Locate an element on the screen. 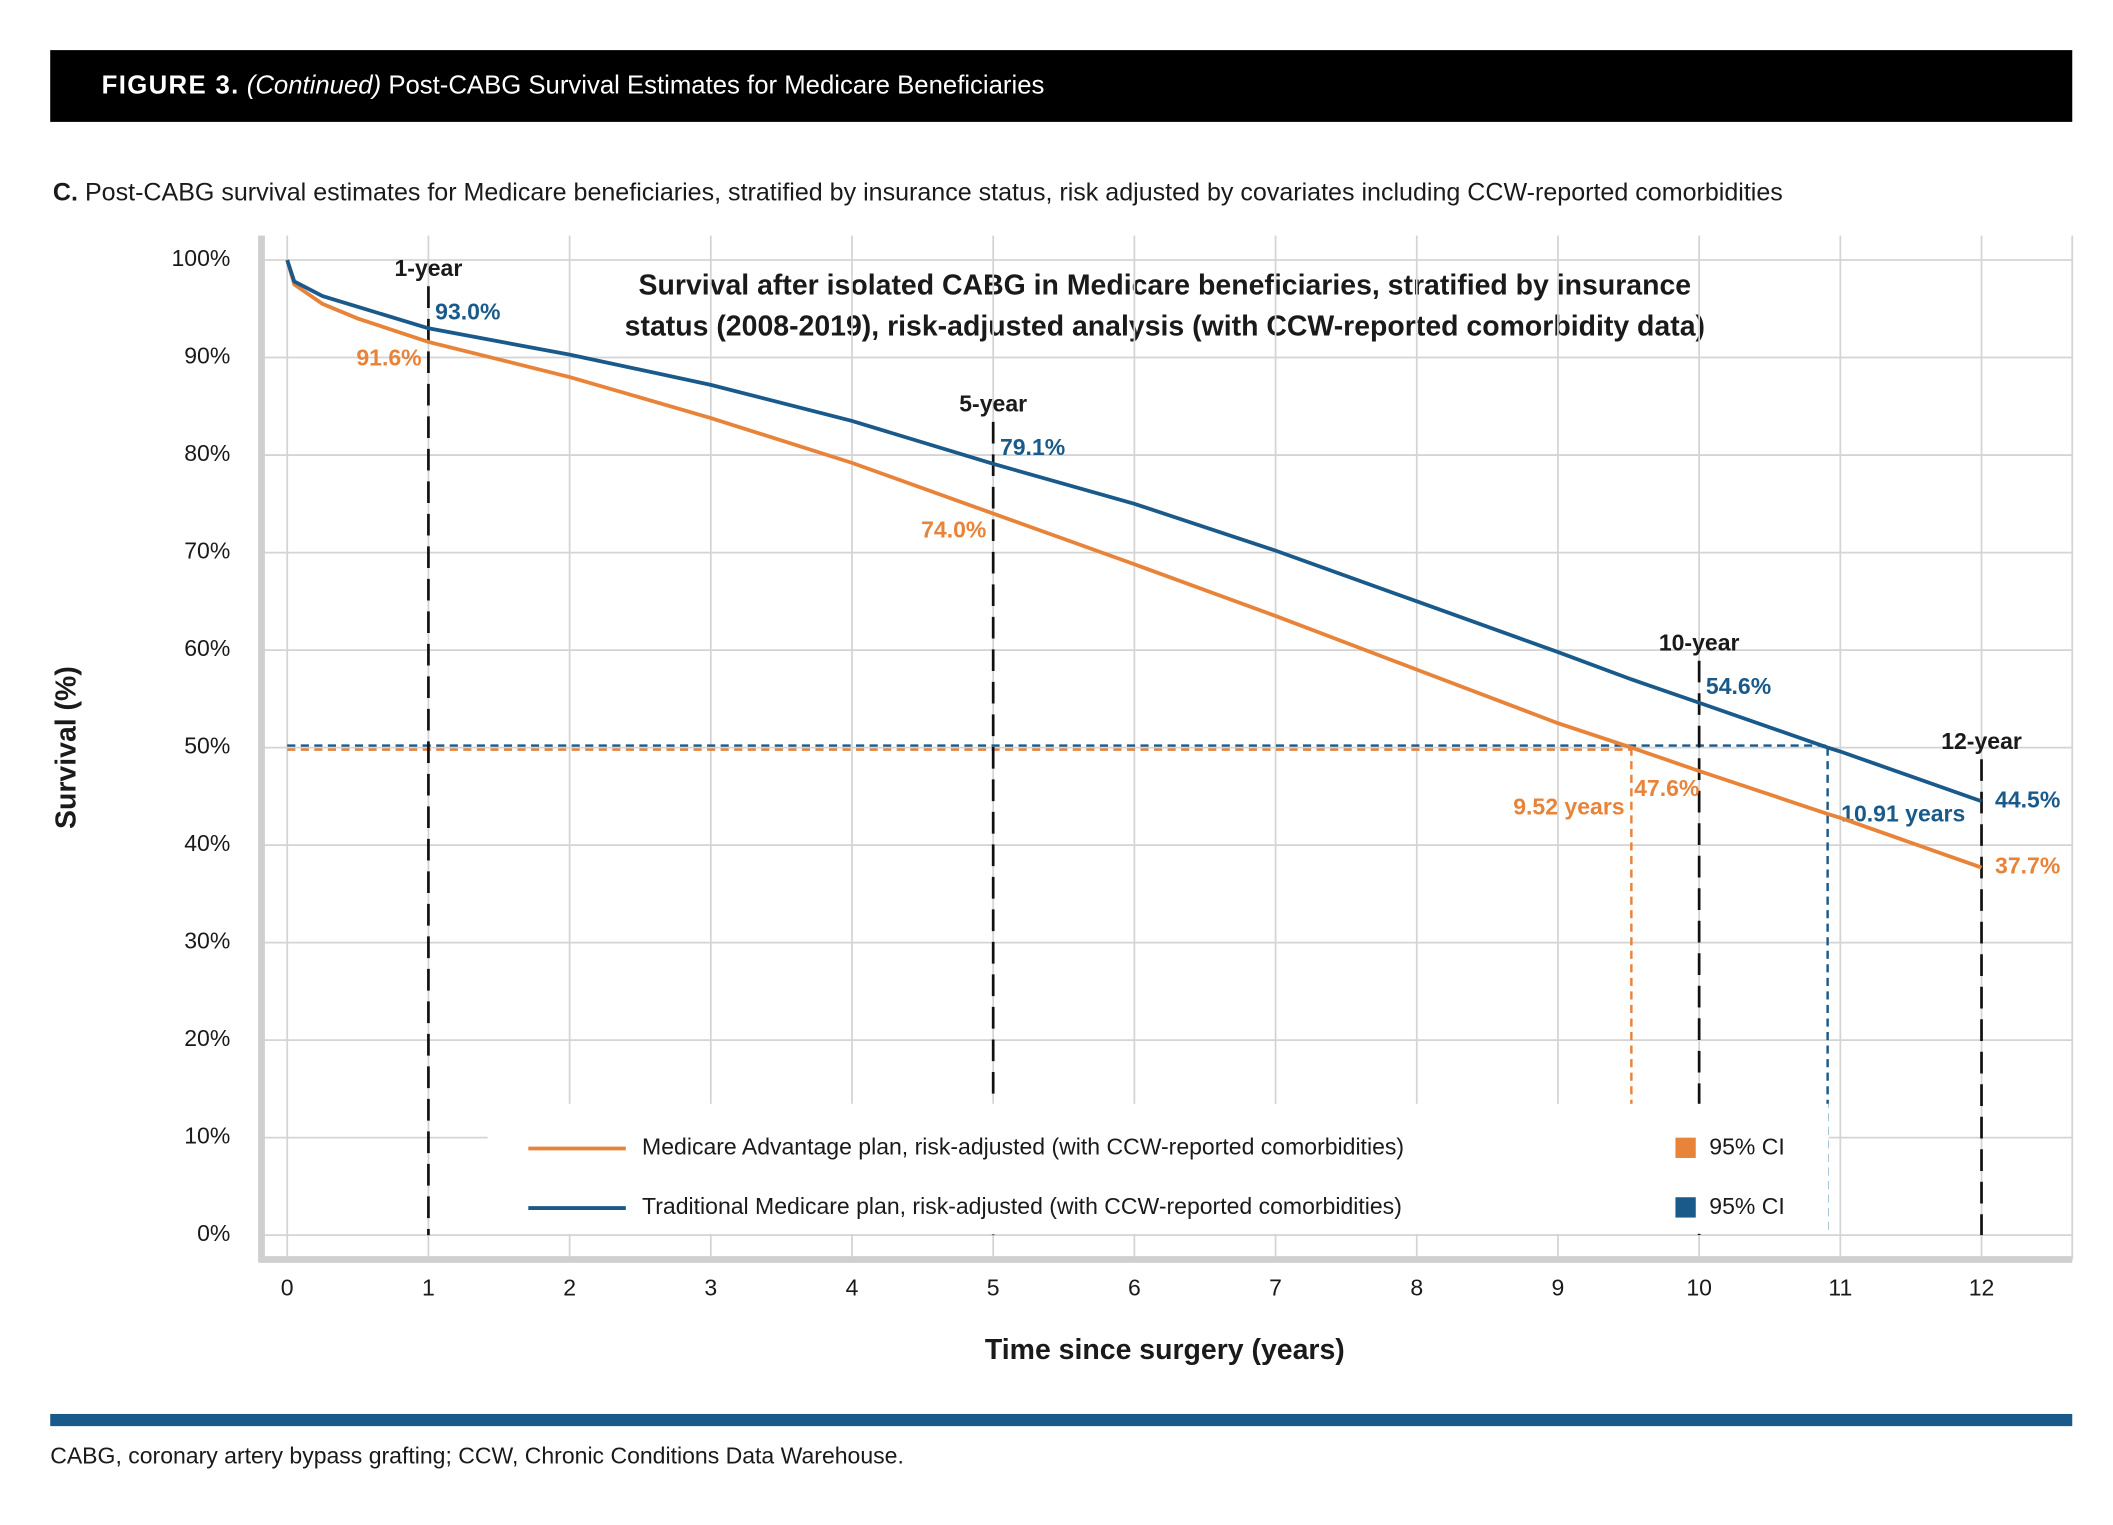 The width and height of the screenshot is (2113, 1525). x-tick-label: 2 is located at coordinates (569, 1287).